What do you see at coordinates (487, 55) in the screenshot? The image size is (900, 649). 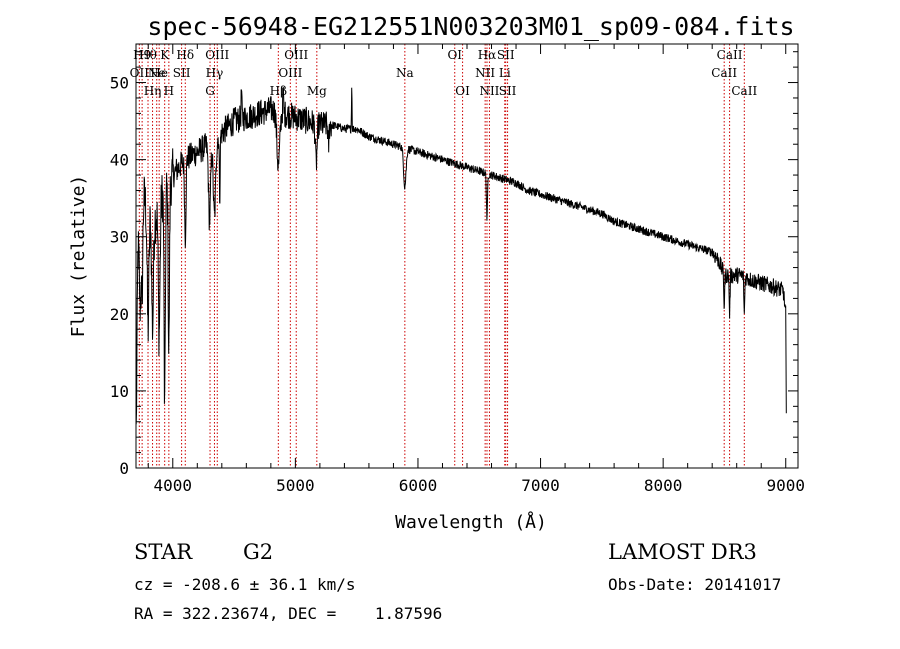 I see `line-label-21: Hα` at bounding box center [487, 55].